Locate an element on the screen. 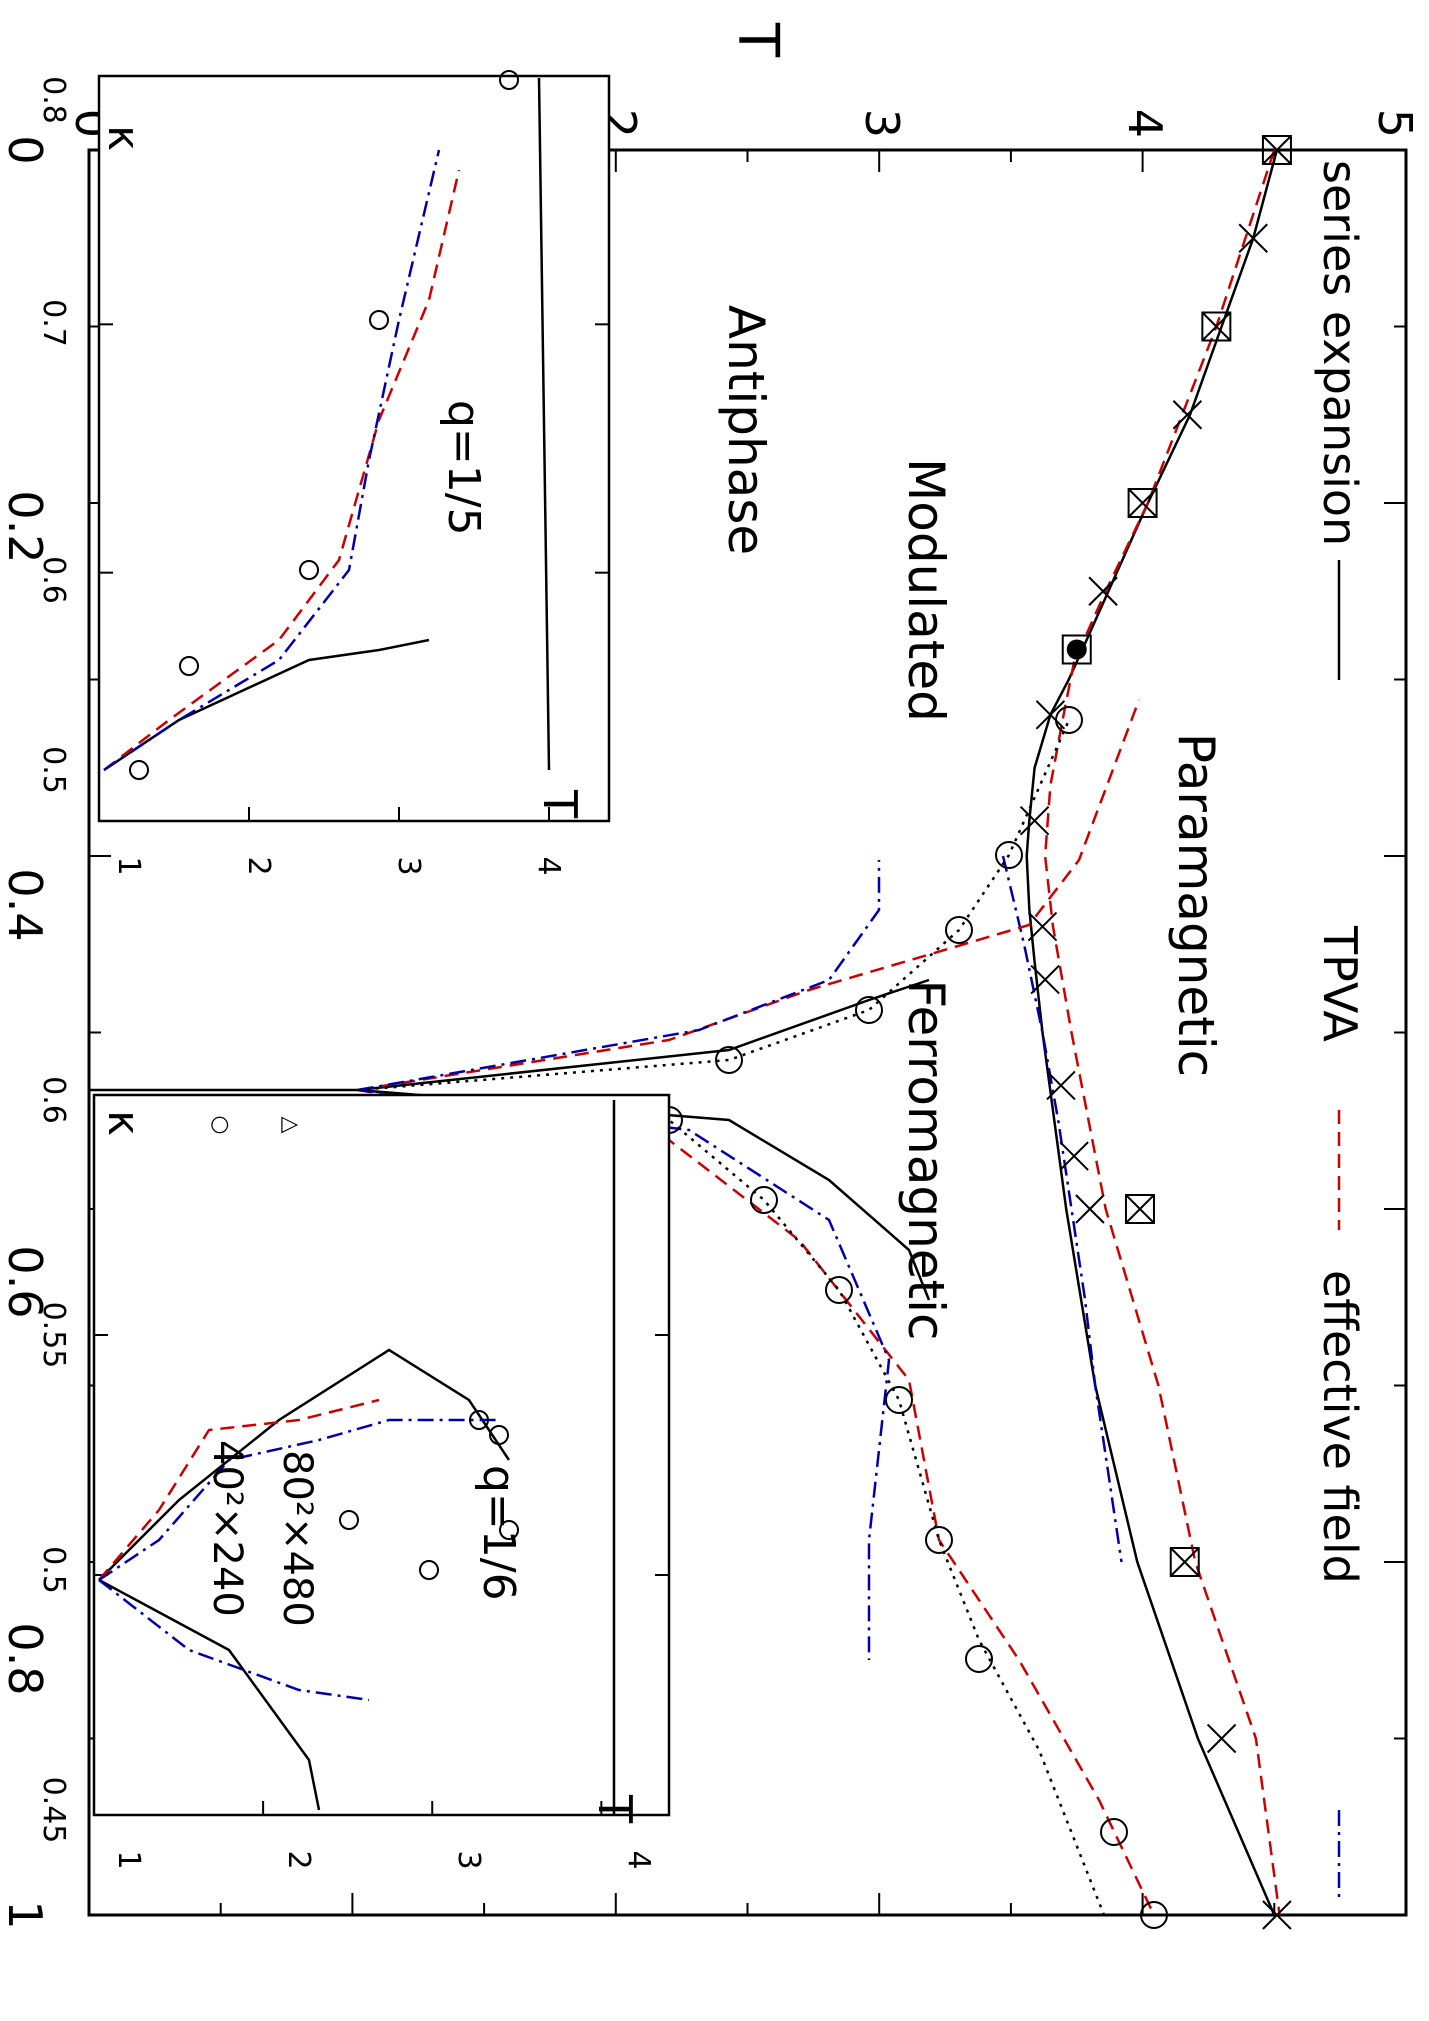  multicritical-marker is located at coordinates (1076, 649).